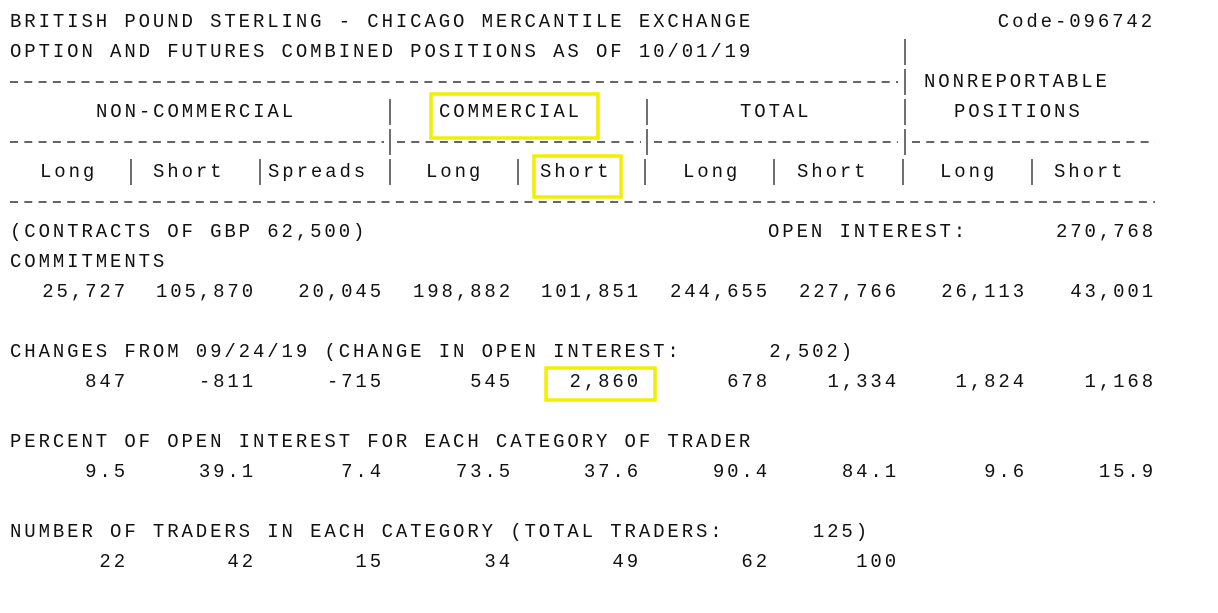  Describe the element at coordinates (188, 232) in the screenshot. I see `units-label: (CONTRACTS OF GBP 62,500)` at that location.